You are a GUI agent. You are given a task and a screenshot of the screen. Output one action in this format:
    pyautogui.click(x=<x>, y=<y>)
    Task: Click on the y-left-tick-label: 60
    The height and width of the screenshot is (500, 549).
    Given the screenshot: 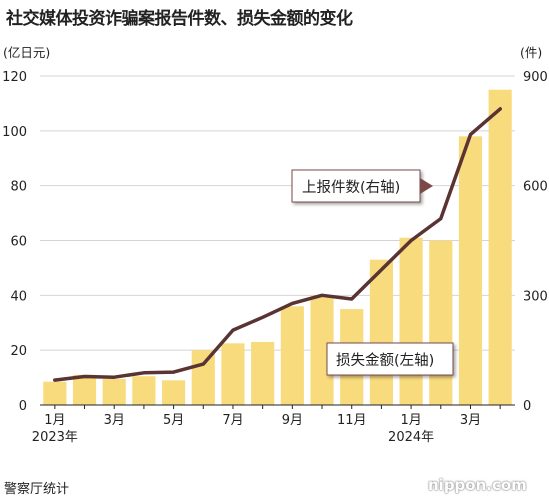 What is the action you would take?
    pyautogui.click(x=18, y=242)
    